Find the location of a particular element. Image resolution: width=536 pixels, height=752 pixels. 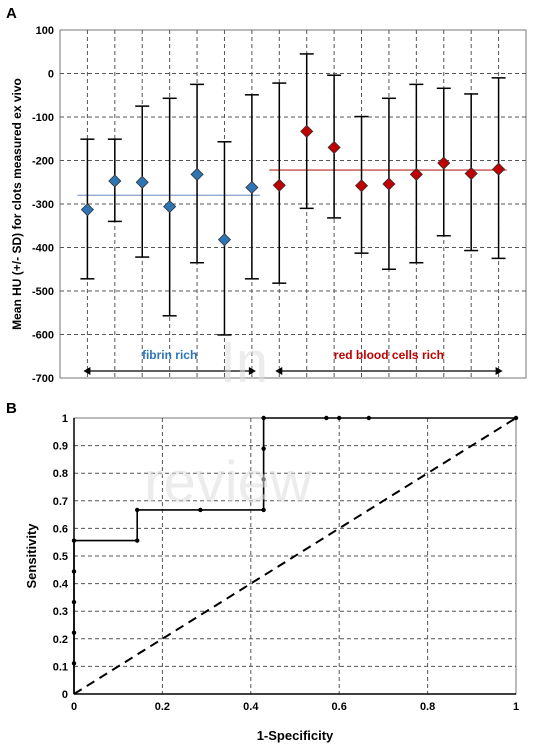

panel-b-y-tick-label: 0.8 is located at coordinates (60, 474).